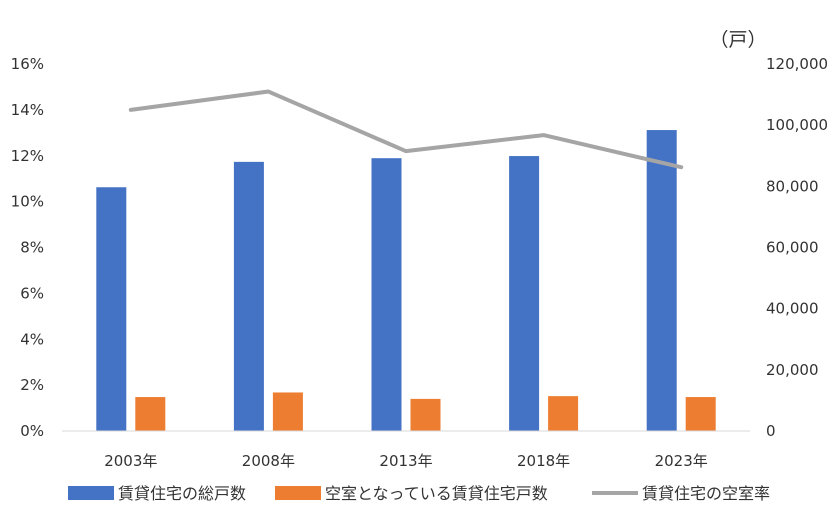 This screenshot has height=527, width=838. What do you see at coordinates (27, 64) in the screenshot?
I see `left-tick-label: 16%` at bounding box center [27, 64].